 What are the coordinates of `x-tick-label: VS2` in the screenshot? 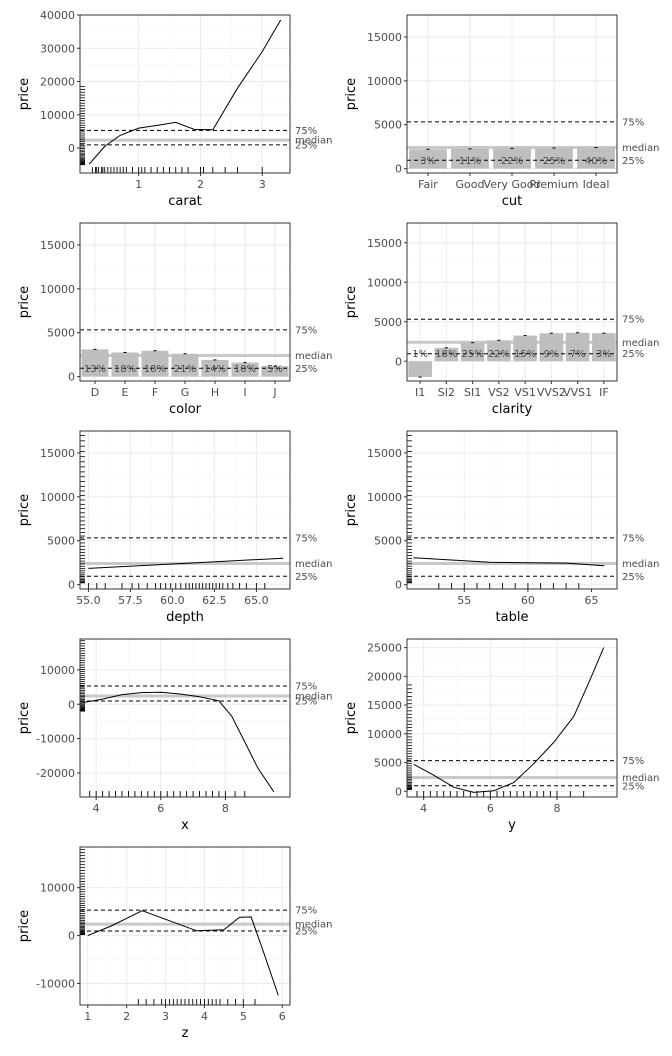 It's located at (499, 392).